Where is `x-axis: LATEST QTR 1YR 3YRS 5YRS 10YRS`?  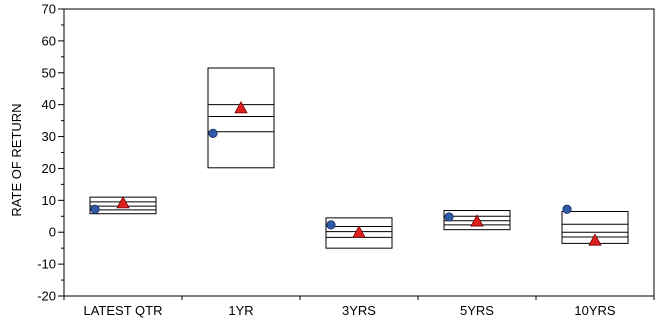 x-axis: LATEST QTR 1YR 3YRS 5YRS 10YRS is located at coordinates (359, 307).